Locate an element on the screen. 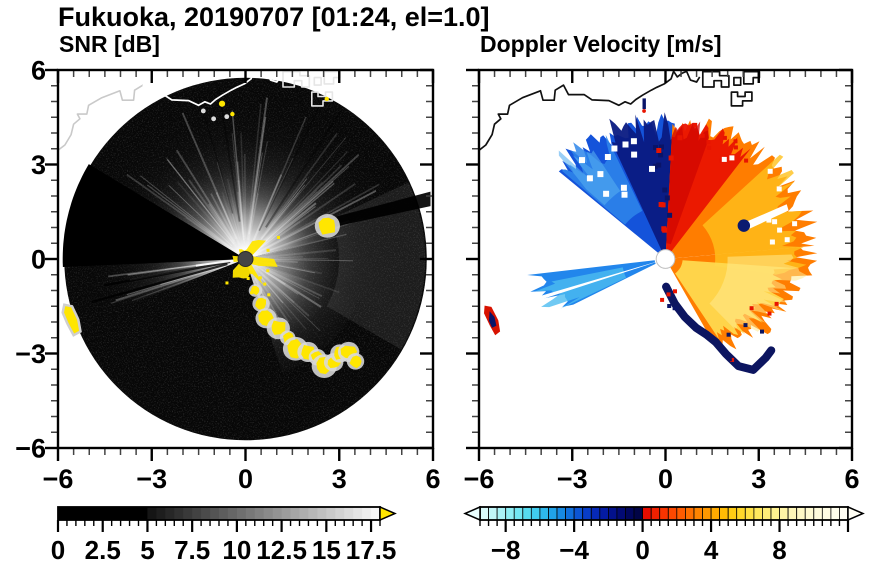  feature-polygons is located at coordinates (636, 217).